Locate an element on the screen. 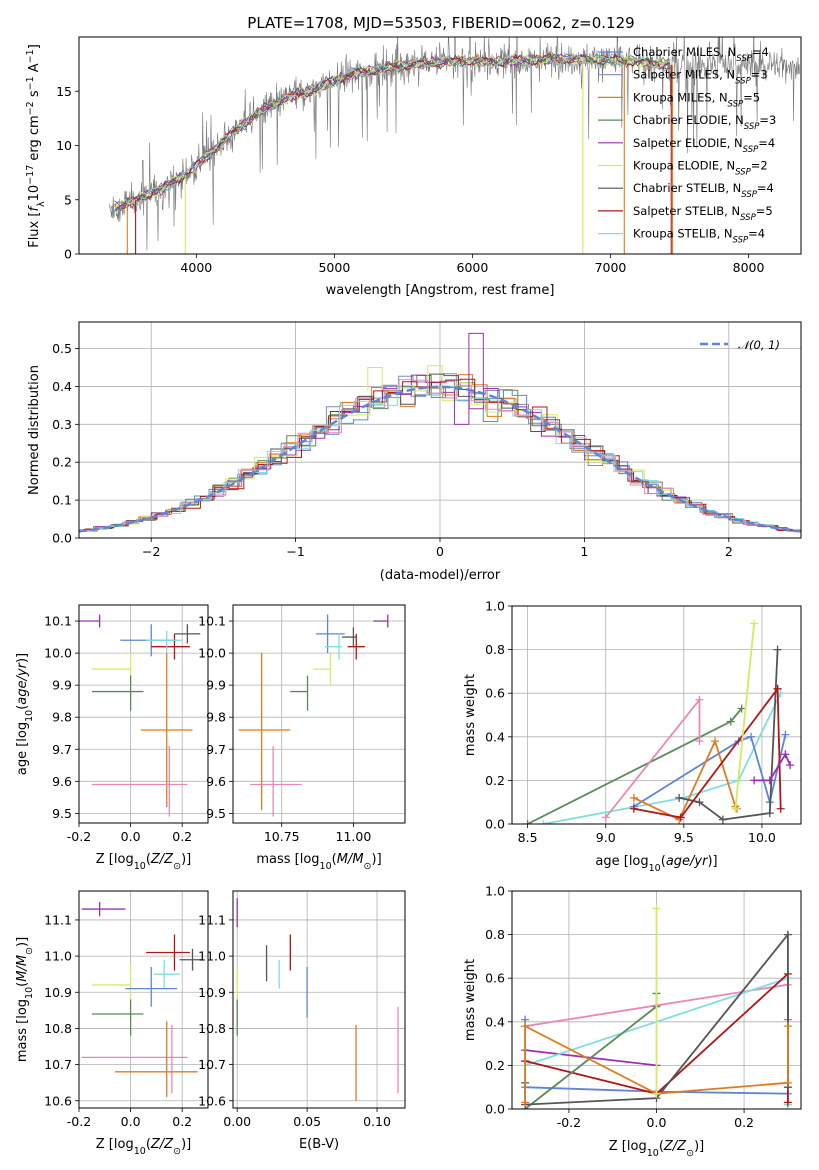 The image size is (819, 1170). normal-curve is located at coordinates (440, 459).